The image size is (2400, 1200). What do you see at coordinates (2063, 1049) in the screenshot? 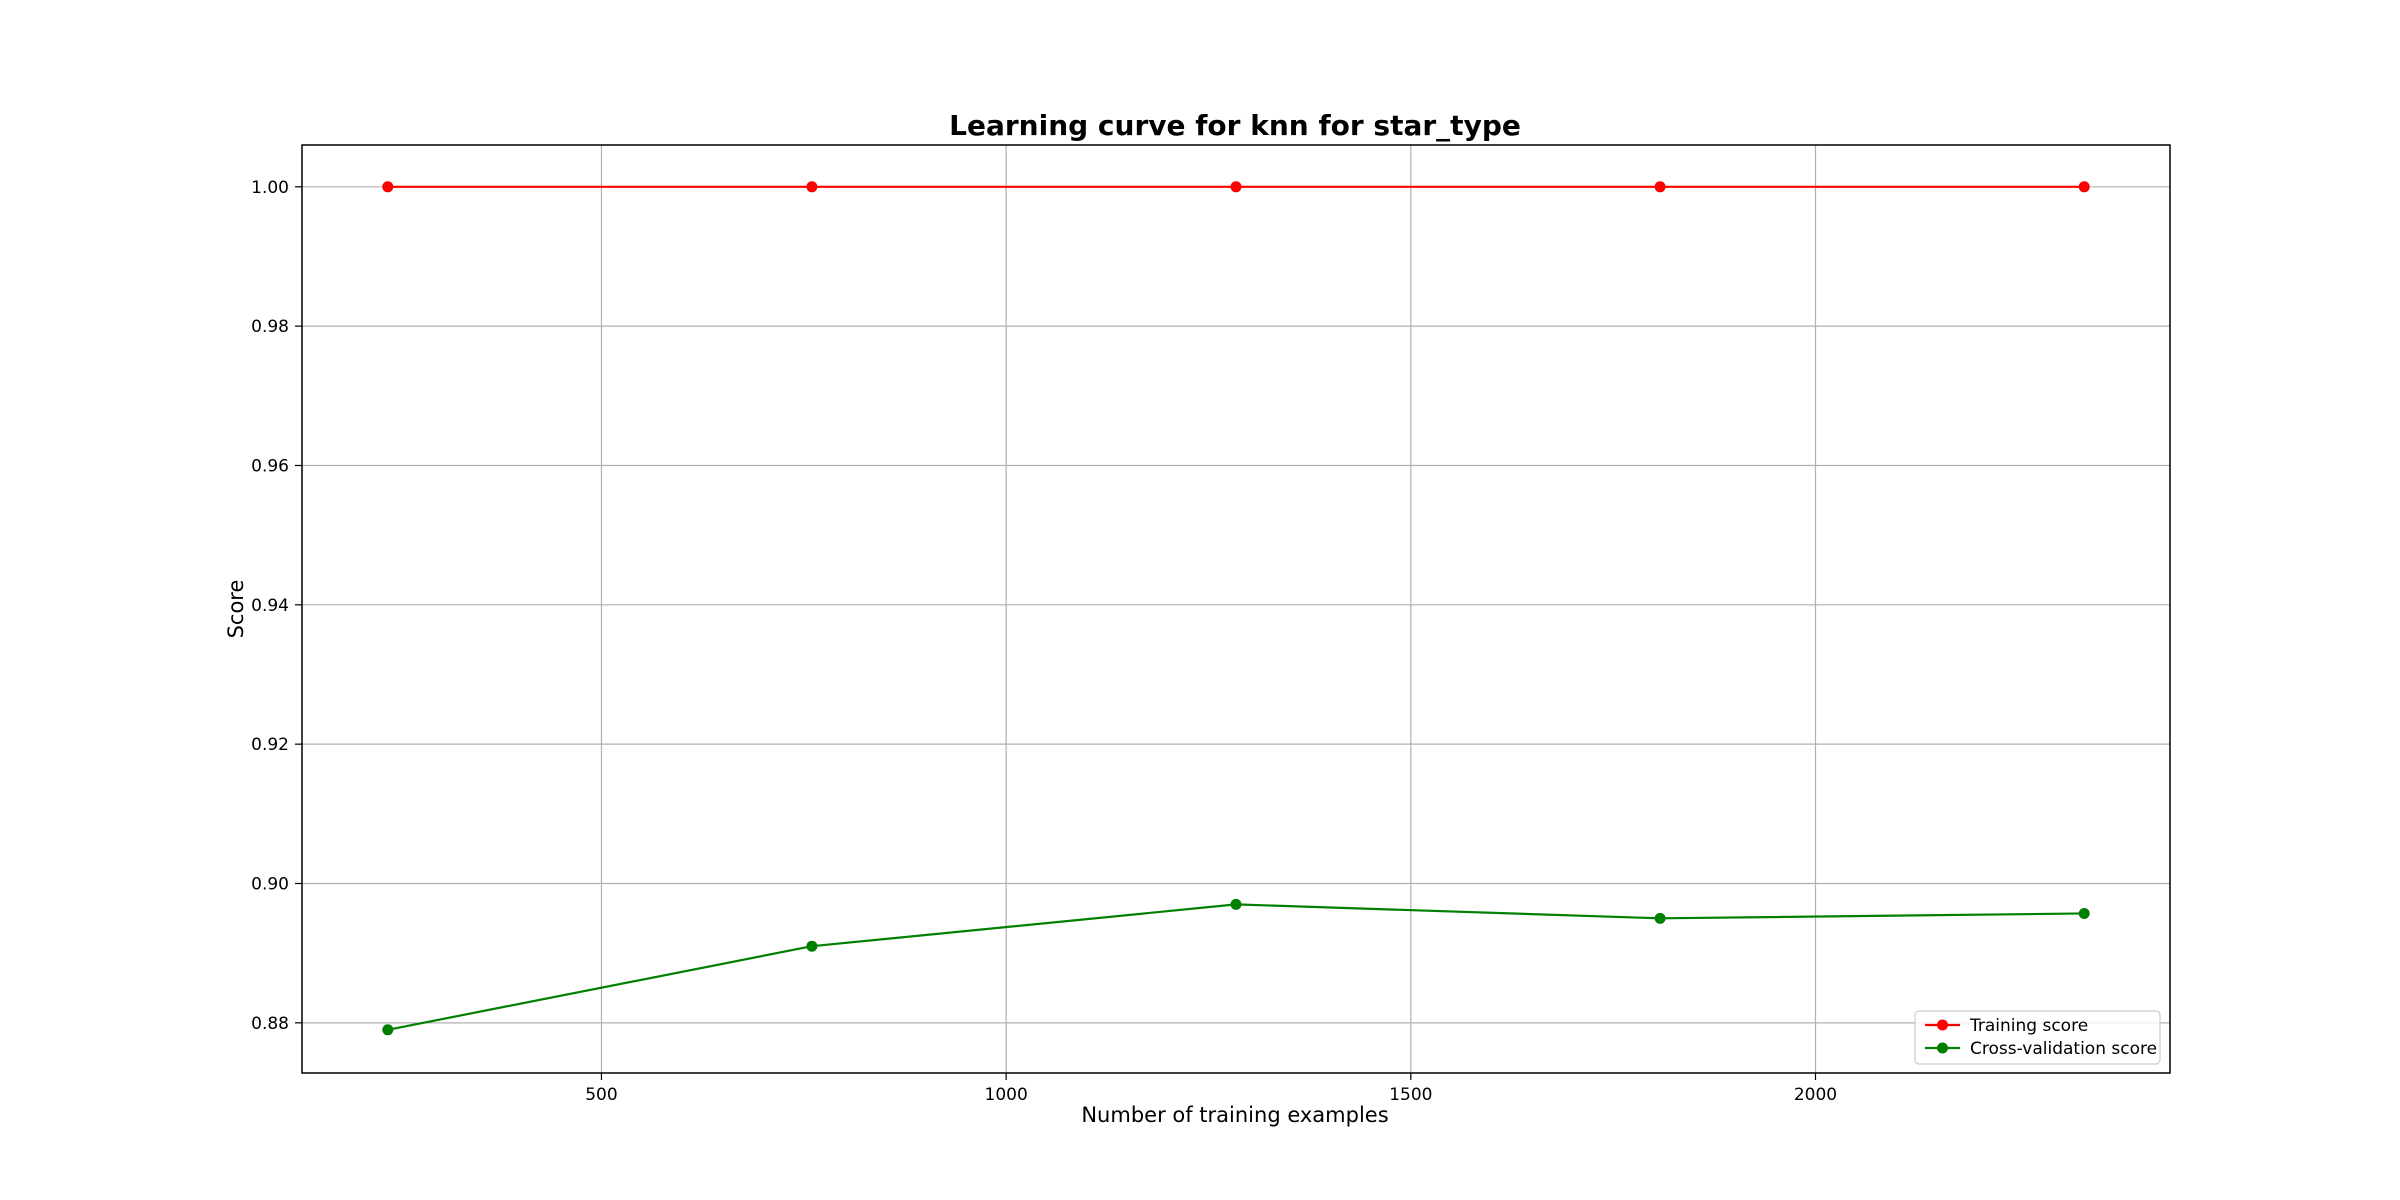
I see `legend-label: Cross-validation score` at bounding box center [2063, 1049].